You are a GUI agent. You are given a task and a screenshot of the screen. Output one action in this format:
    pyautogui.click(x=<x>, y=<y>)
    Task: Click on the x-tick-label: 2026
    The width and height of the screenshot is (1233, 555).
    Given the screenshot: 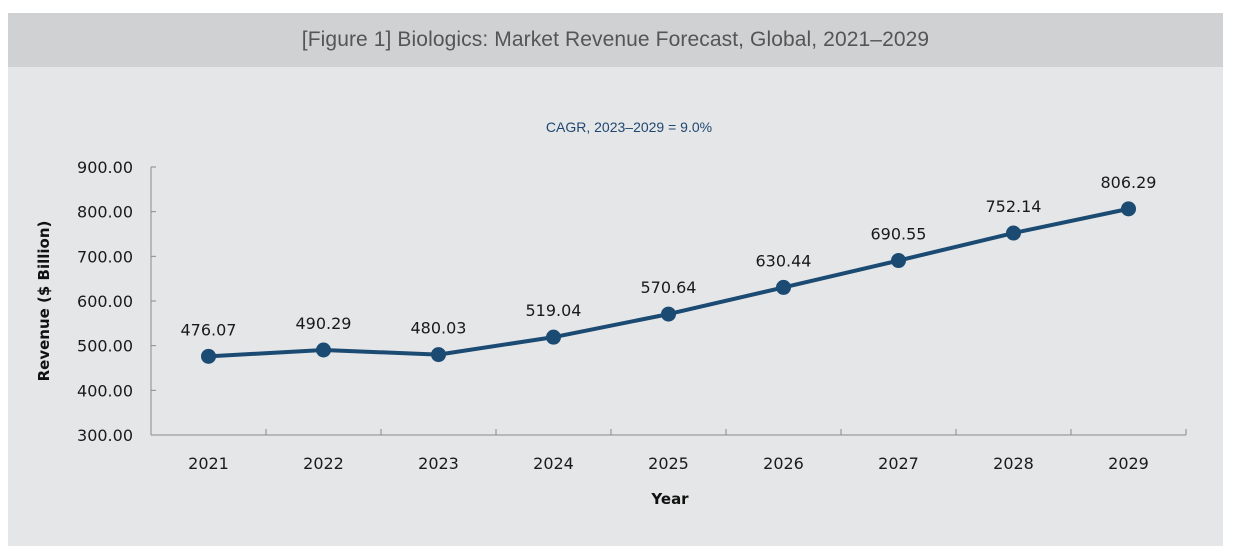 What is the action you would take?
    pyautogui.click(x=783, y=463)
    